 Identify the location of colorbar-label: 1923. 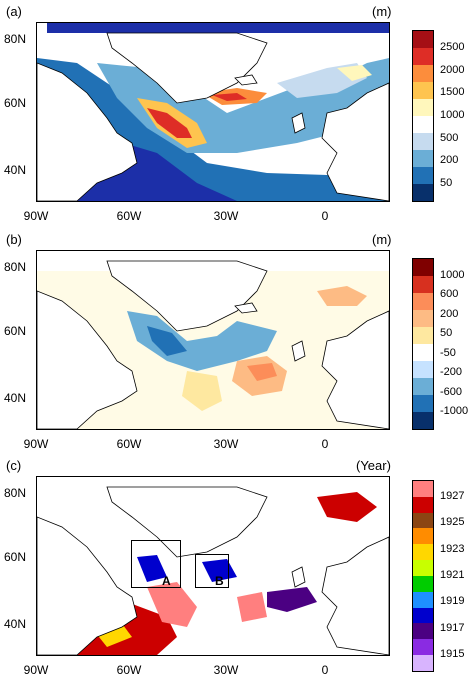
(452, 548).